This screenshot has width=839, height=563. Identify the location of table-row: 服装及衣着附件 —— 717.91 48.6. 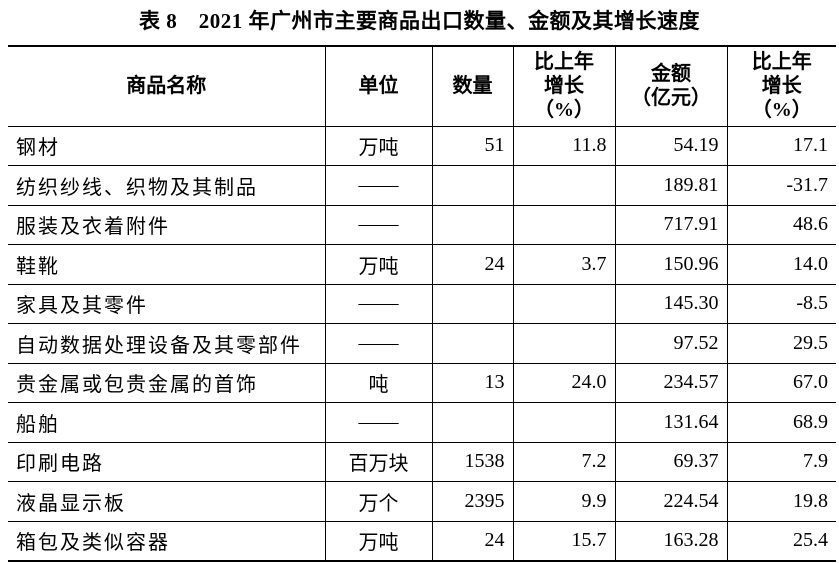
(422, 224).